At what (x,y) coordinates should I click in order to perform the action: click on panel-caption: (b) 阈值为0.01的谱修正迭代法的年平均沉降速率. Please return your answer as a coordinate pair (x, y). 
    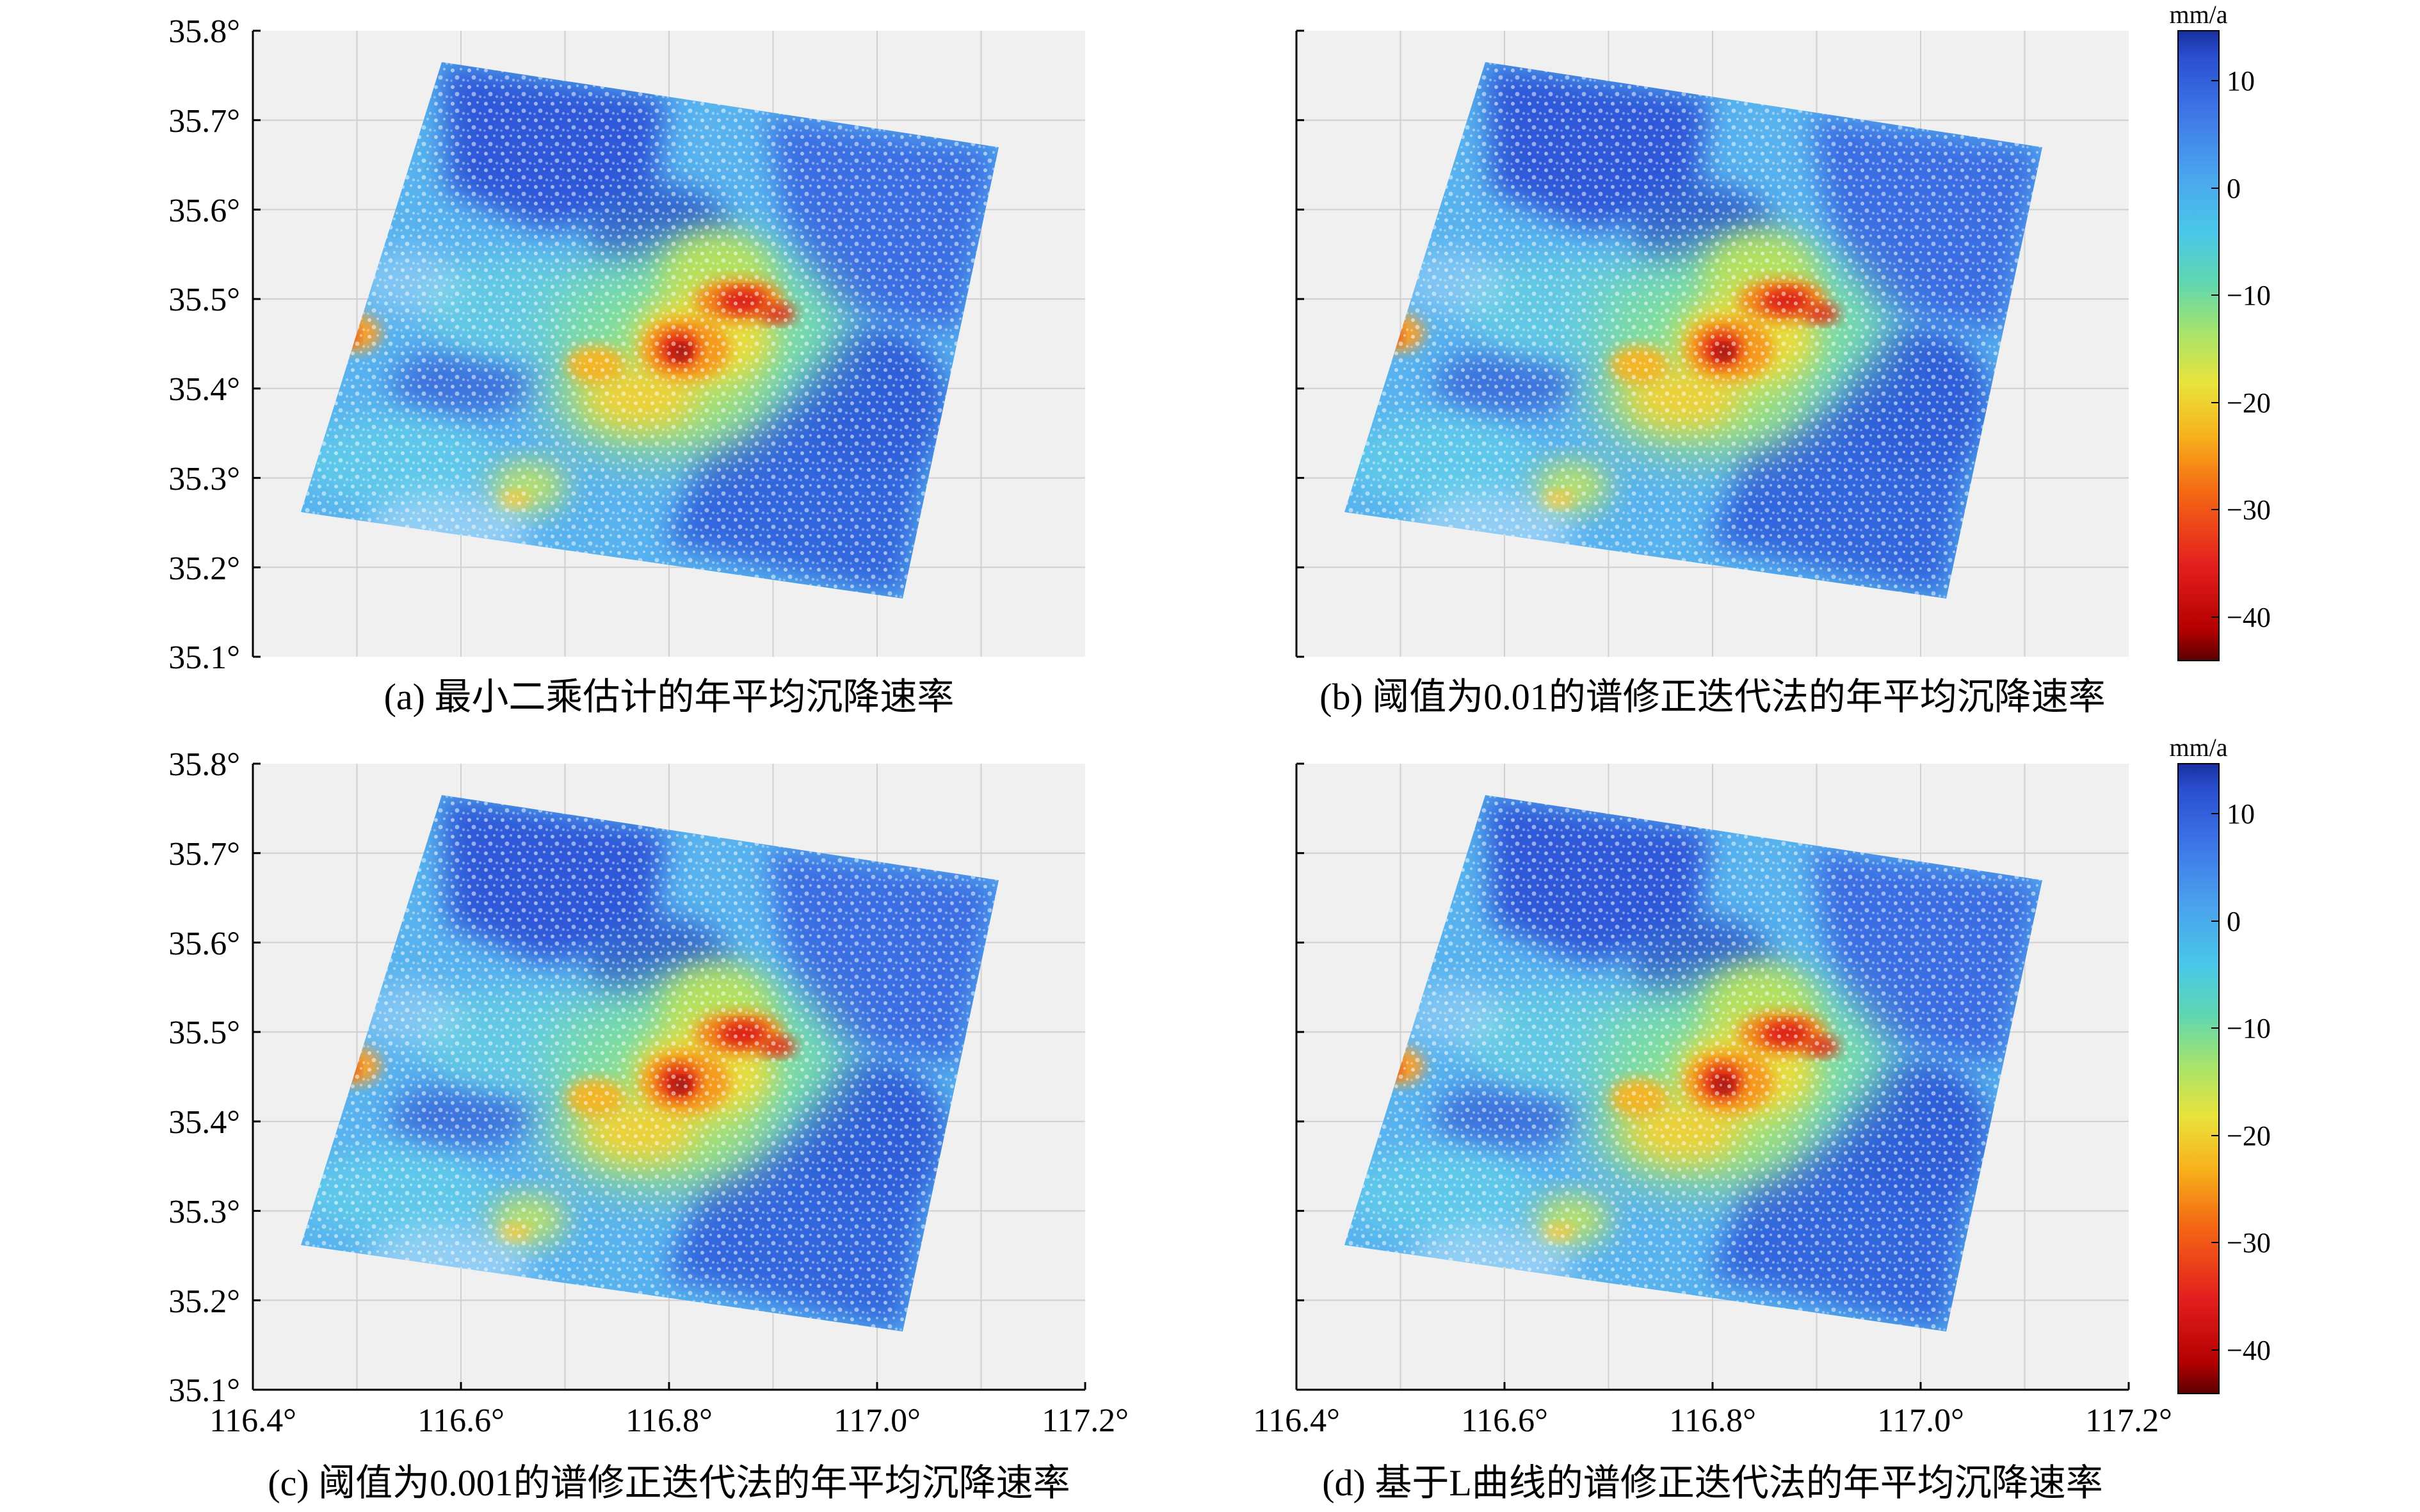
    Looking at the image, I should click on (1712, 697).